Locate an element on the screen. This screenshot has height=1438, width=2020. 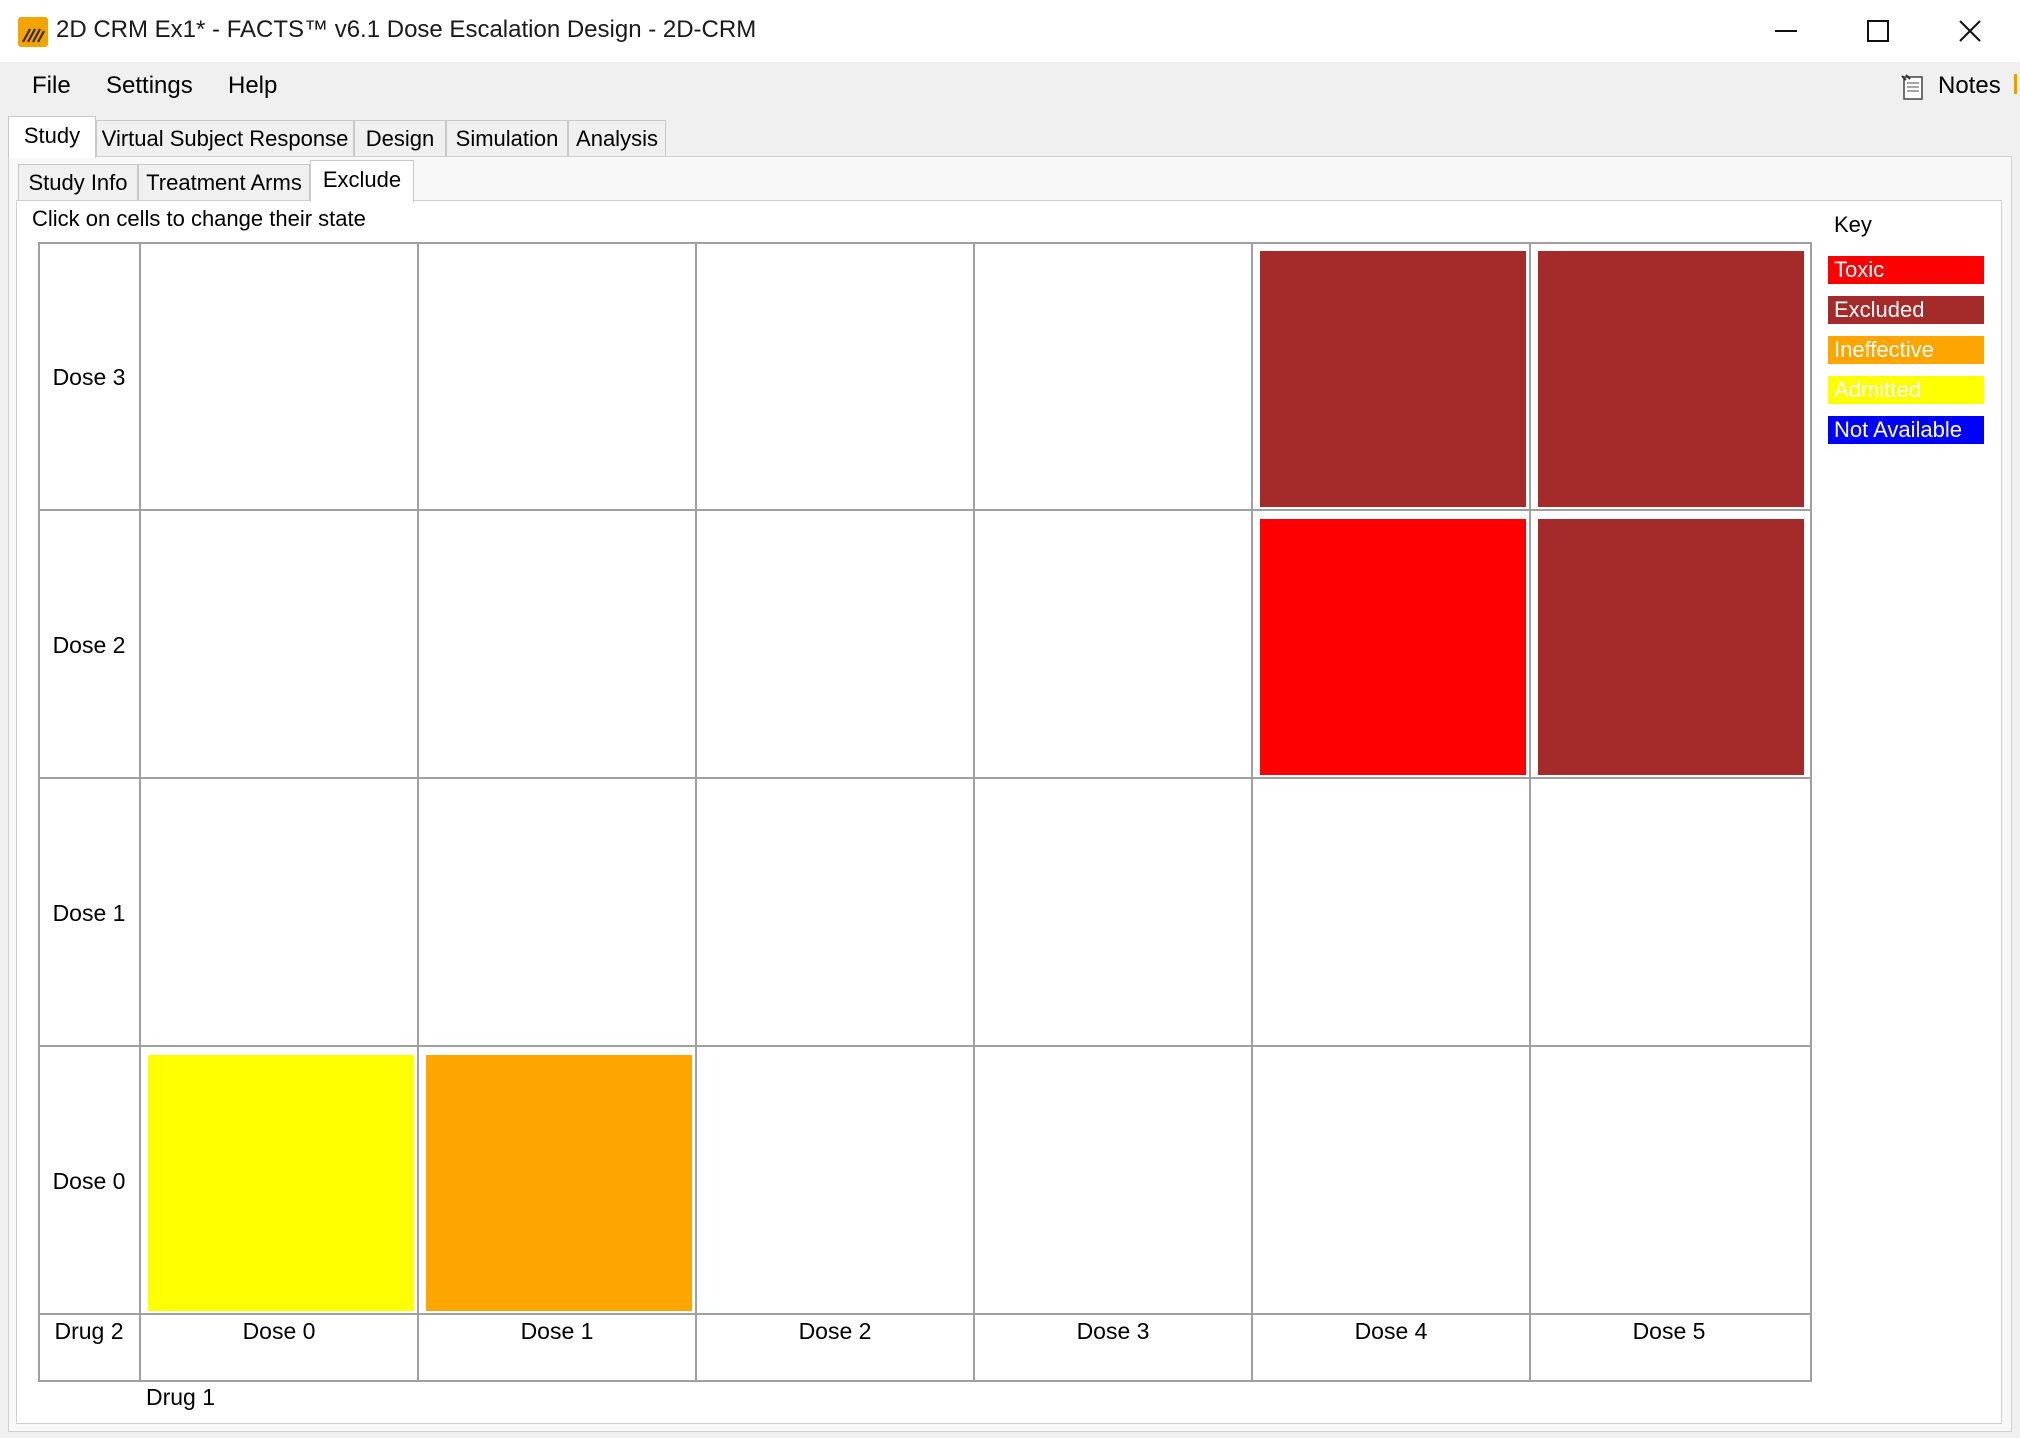
cell-state-toxic is located at coordinates (1393, 647).